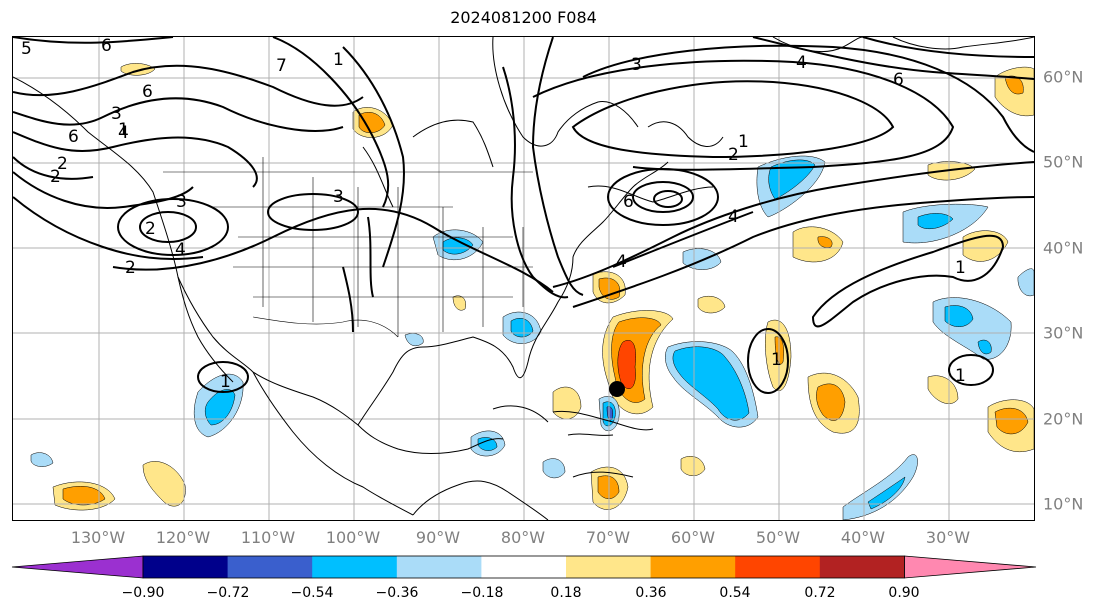 This screenshot has width=1105, height=615. Describe the element at coordinates (651, 593) in the screenshot. I see `colorbar-tick-label: 0.36` at that location.